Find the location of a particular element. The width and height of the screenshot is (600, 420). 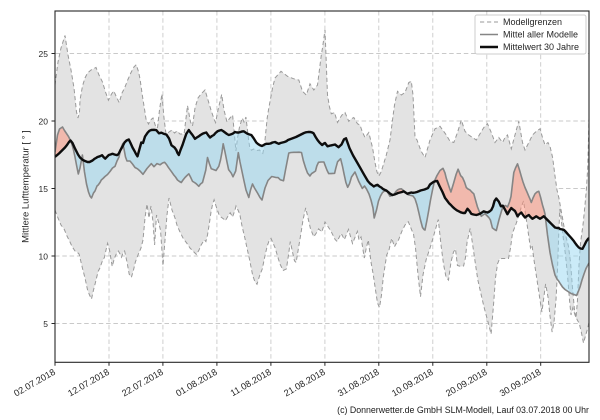

svg-text: Mittelwert 30 Jahre is located at coordinates (541, 47).